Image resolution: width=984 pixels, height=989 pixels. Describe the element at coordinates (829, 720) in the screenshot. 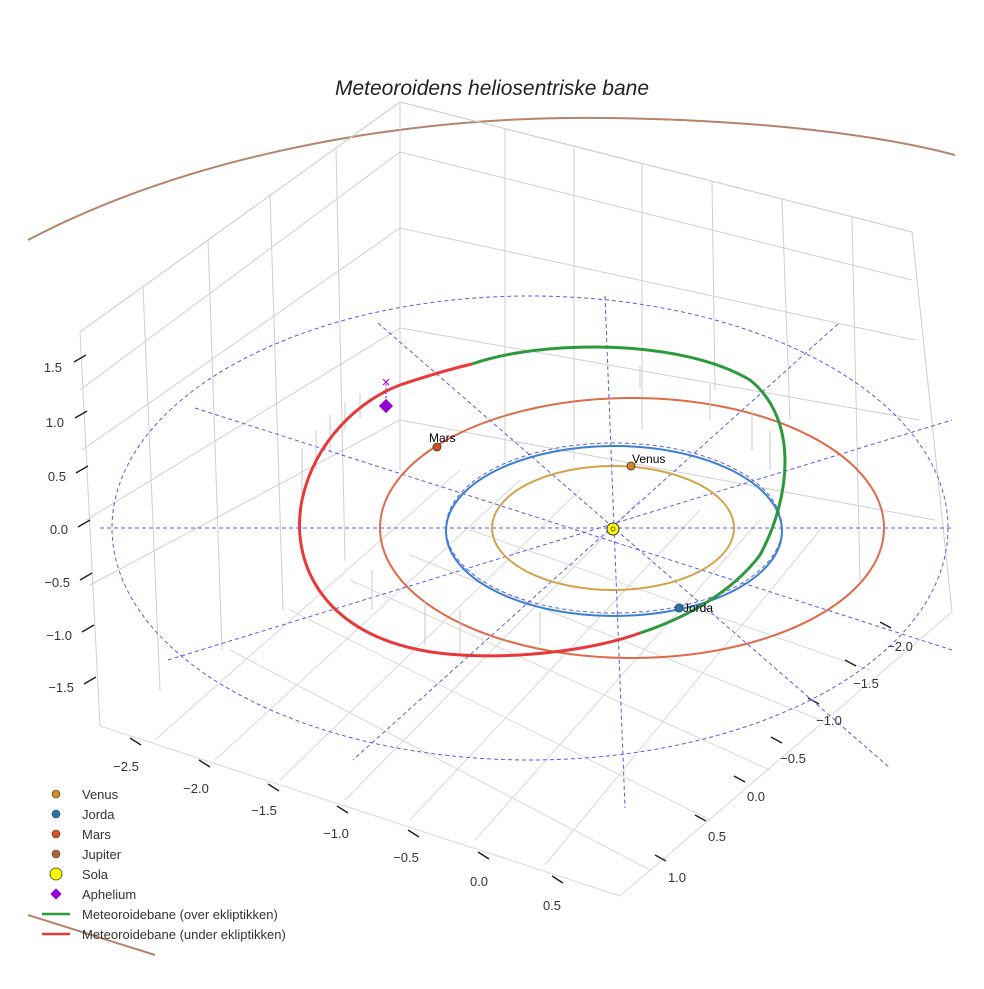

I see `y-tick-label: −1.0` at that location.